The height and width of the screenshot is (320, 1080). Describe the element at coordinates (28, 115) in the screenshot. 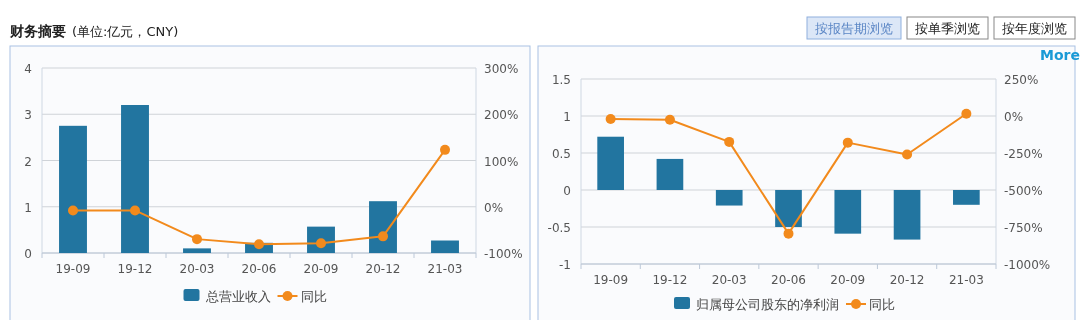

I see `y-tick-label: 3` at that location.